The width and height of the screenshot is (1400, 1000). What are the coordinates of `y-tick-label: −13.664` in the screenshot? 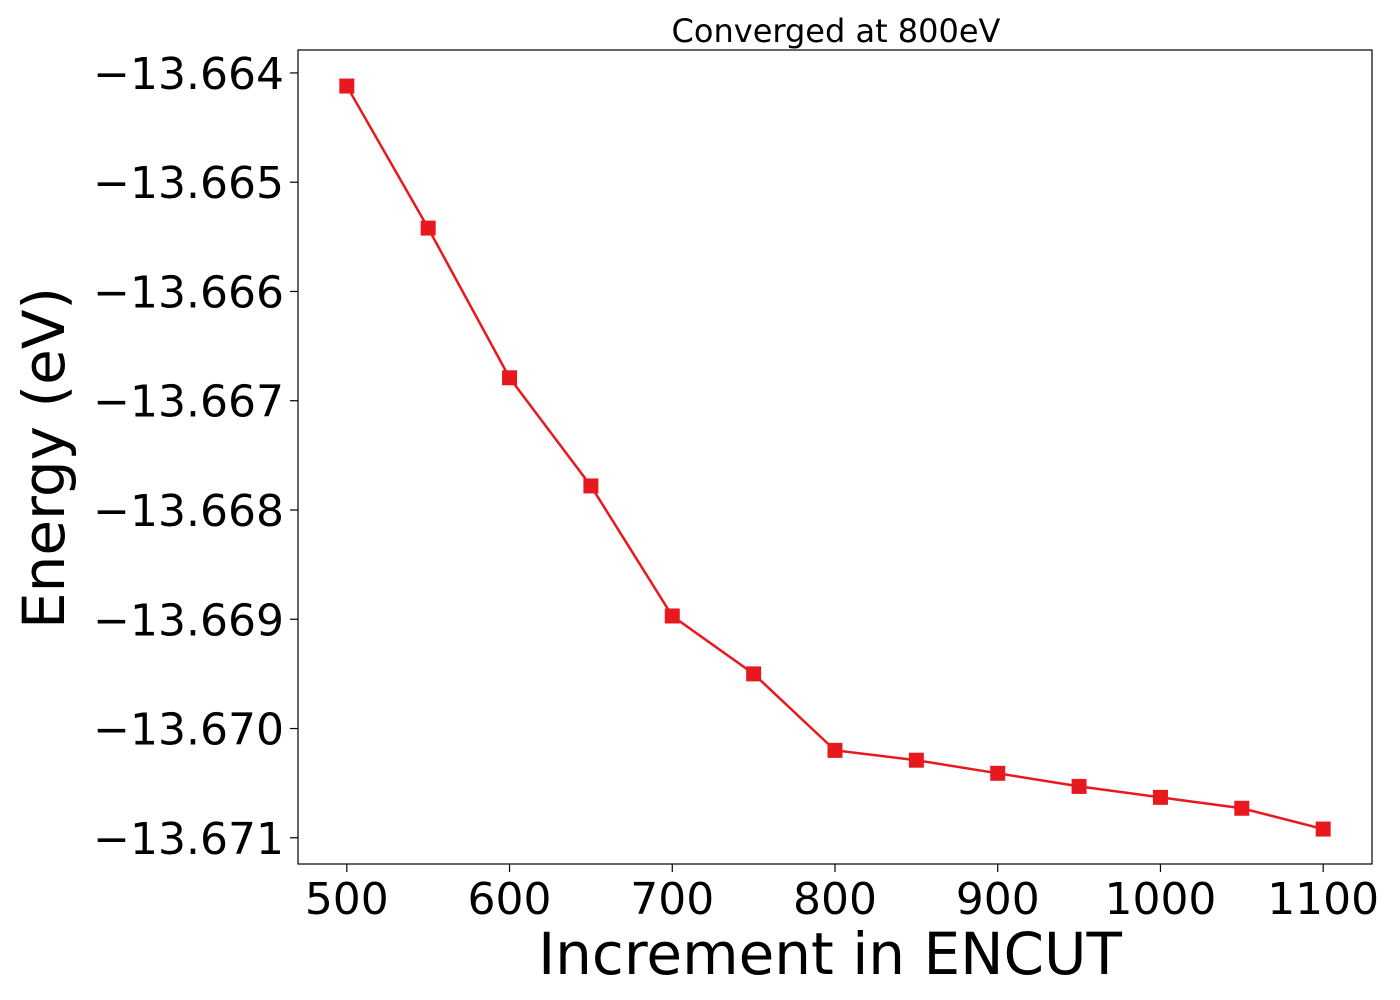 It's located at (188, 74).